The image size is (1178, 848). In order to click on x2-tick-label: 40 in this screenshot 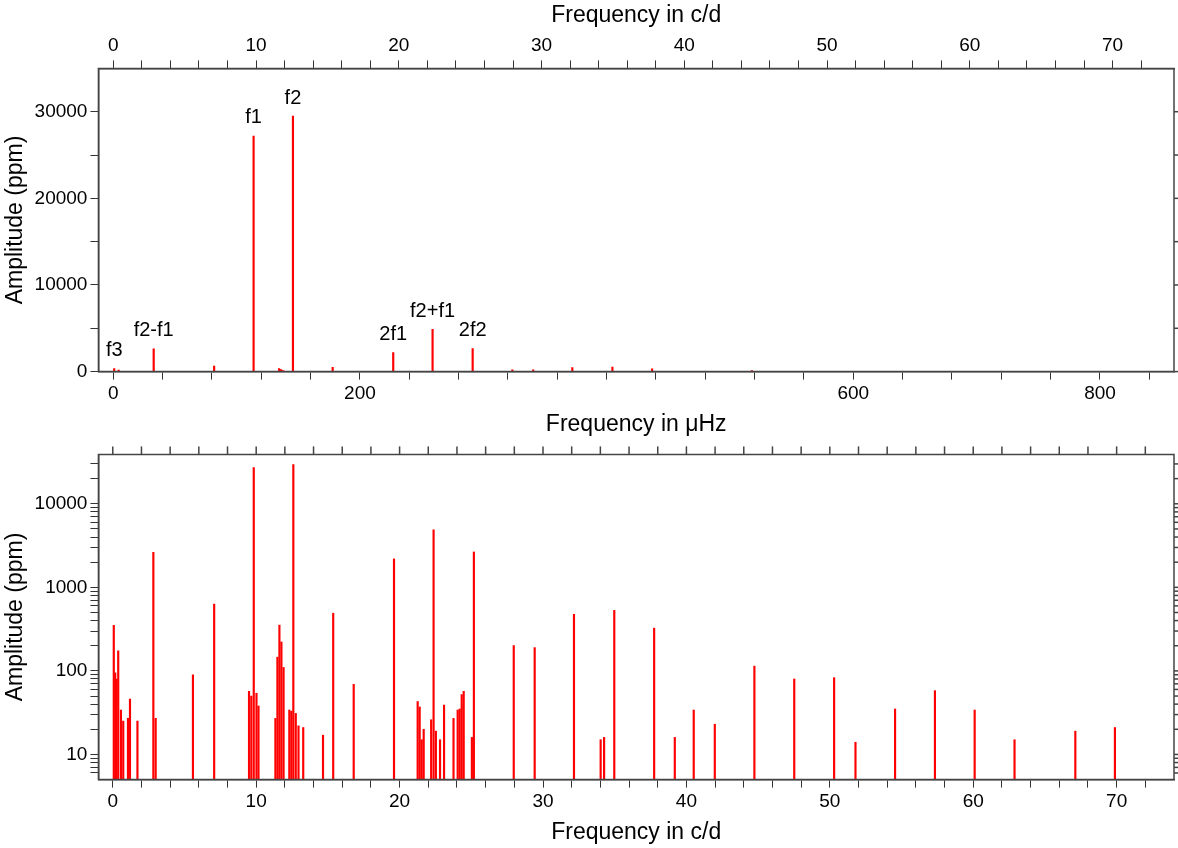, I will do `click(684, 45)`.